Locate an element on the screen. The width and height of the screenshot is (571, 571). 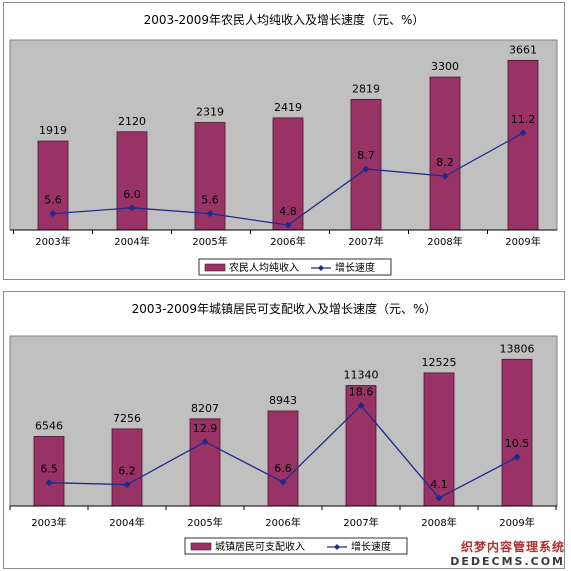
bar-value-label: 11340 is located at coordinates (361, 375).